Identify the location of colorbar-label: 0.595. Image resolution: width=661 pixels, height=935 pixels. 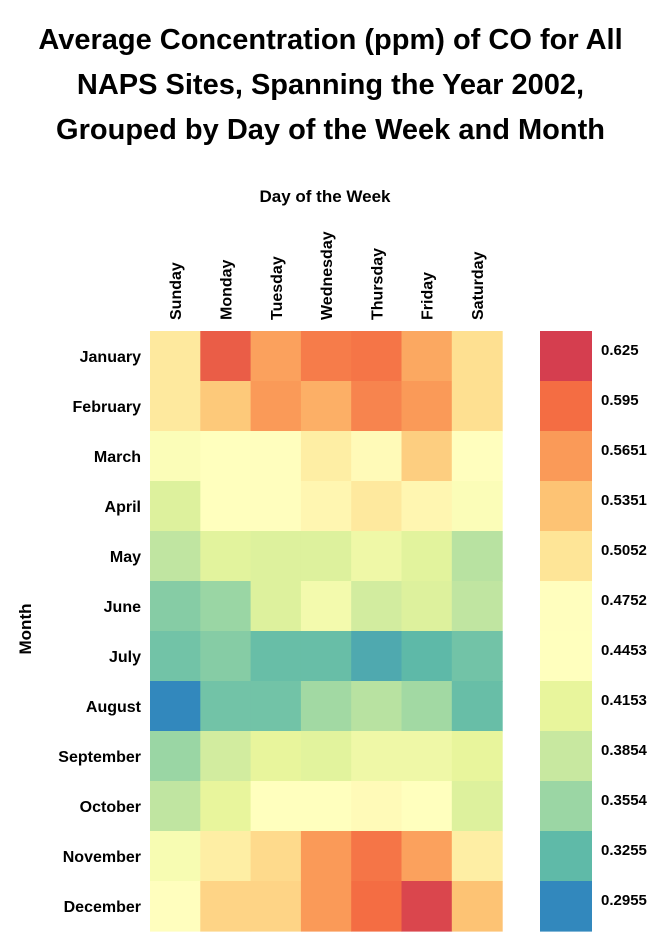
(620, 400).